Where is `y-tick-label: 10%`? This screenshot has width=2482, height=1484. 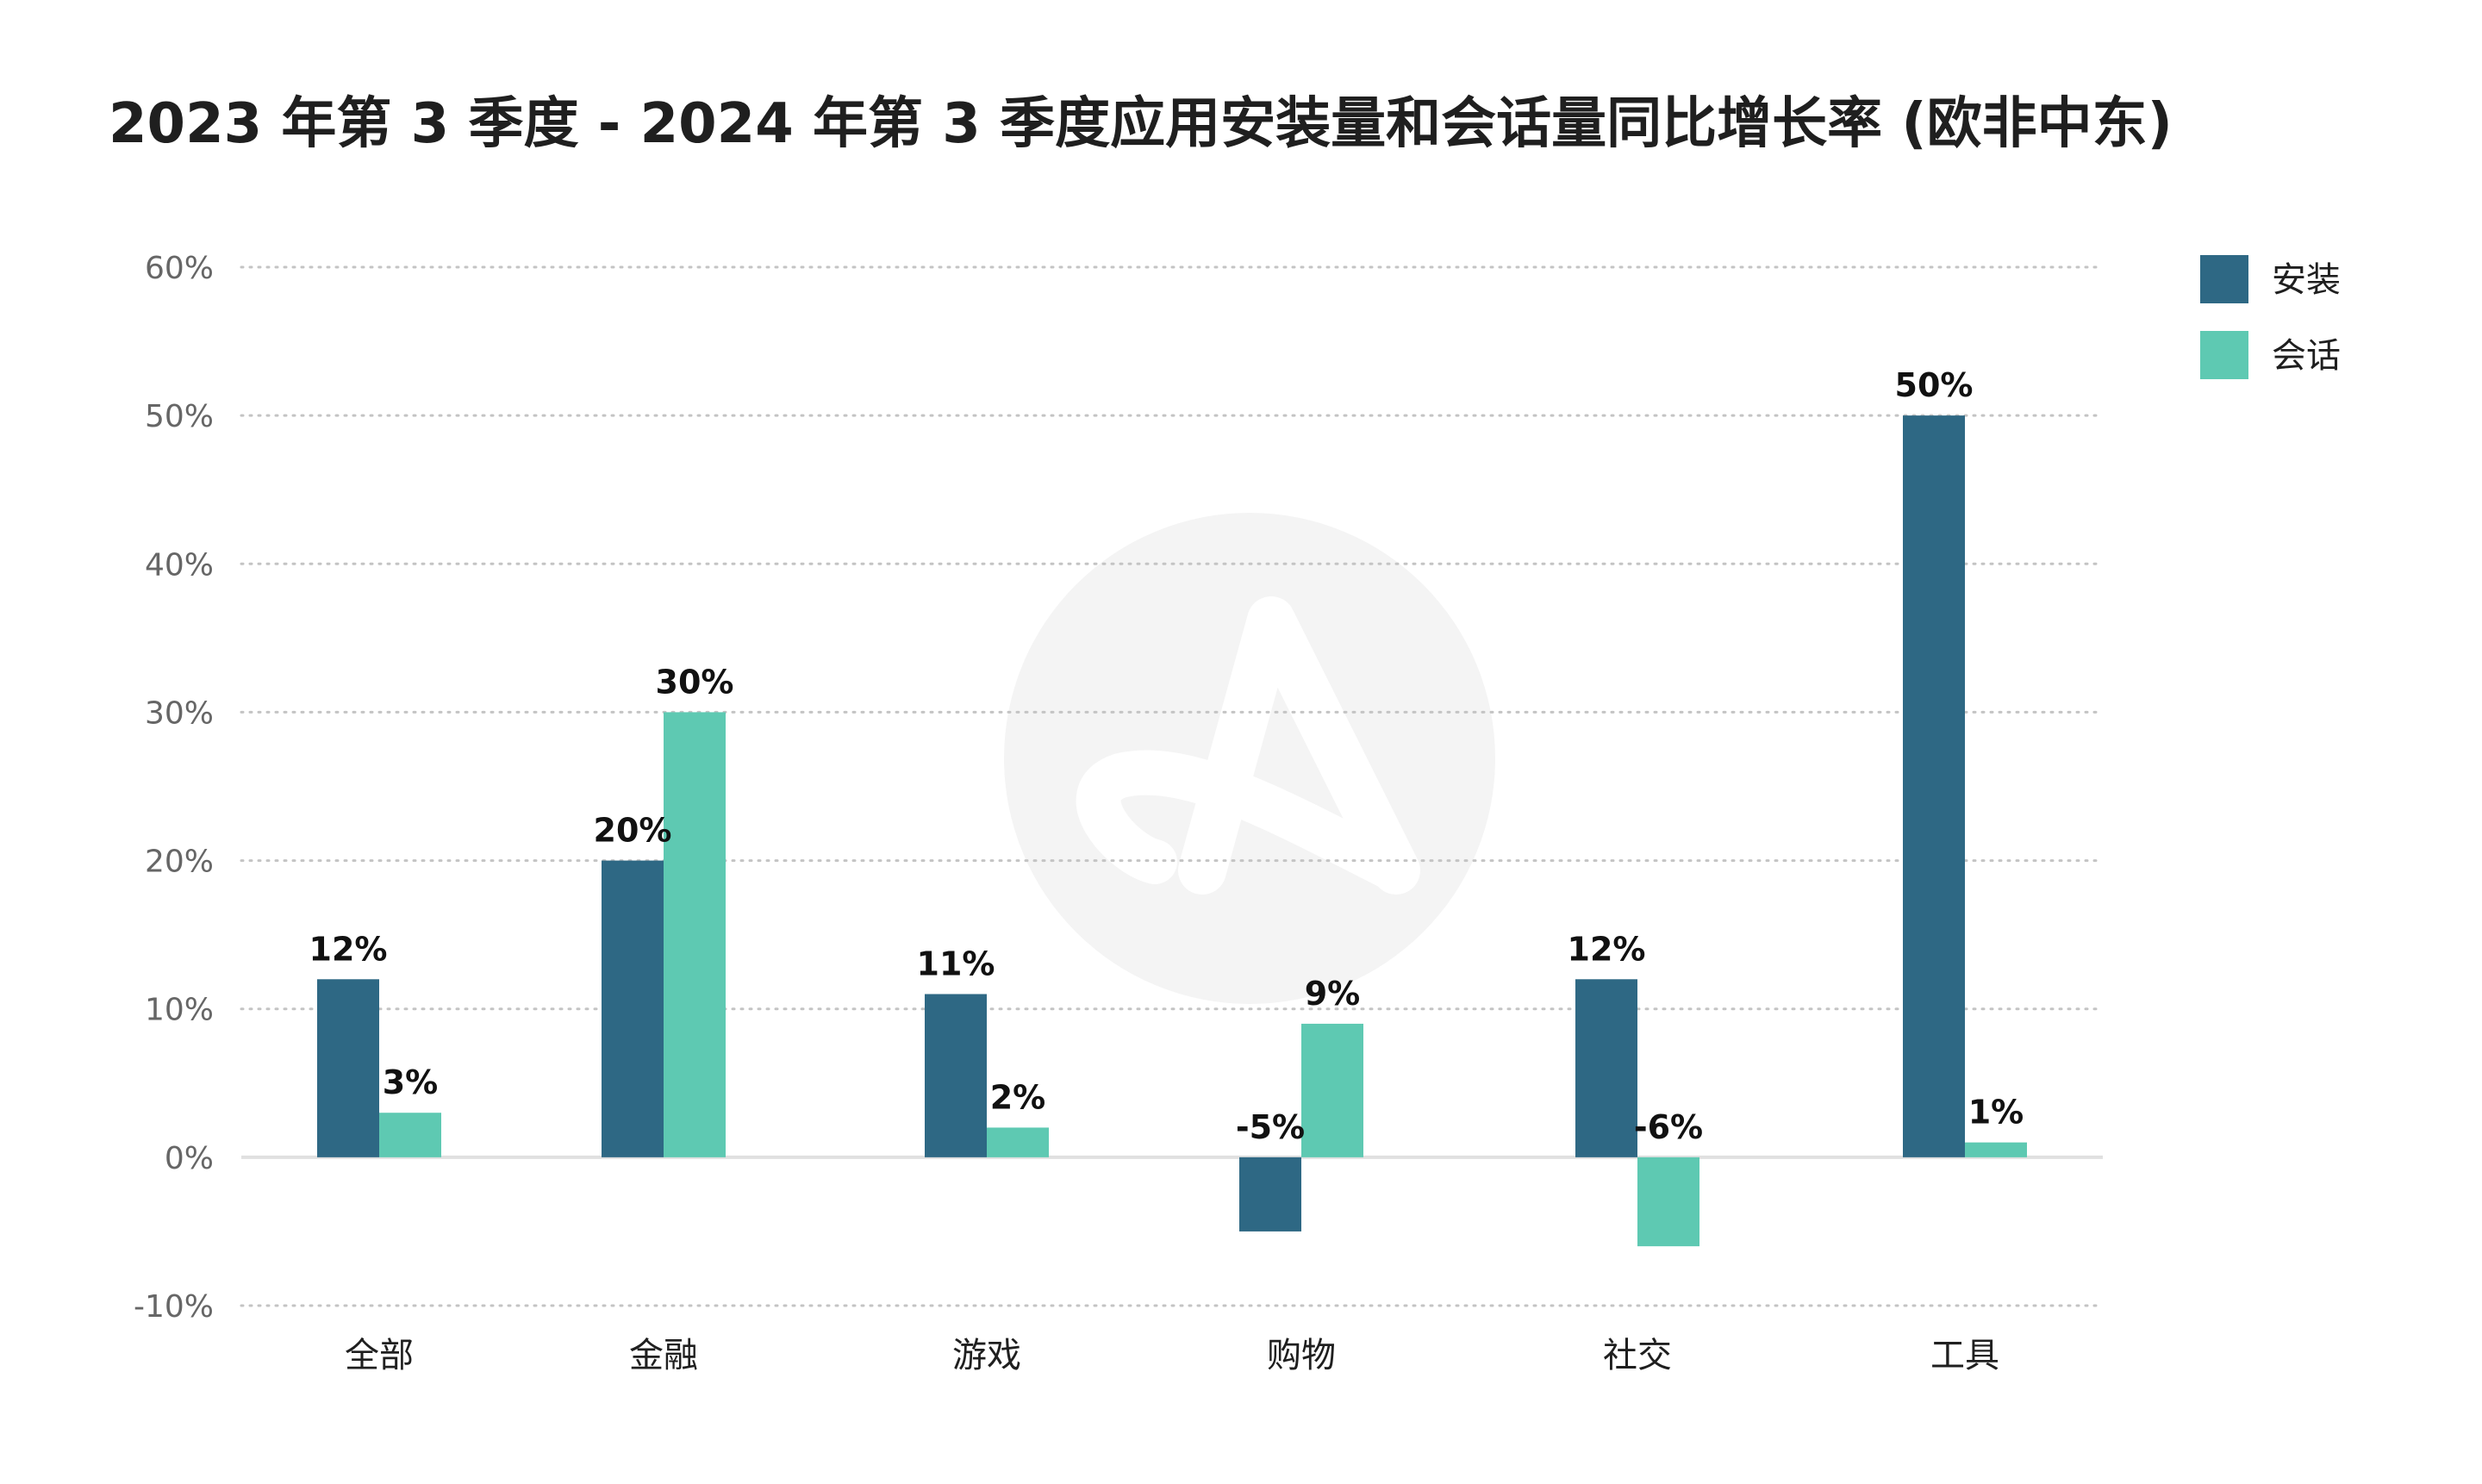
y-tick-label: 10% is located at coordinates (179, 1011).